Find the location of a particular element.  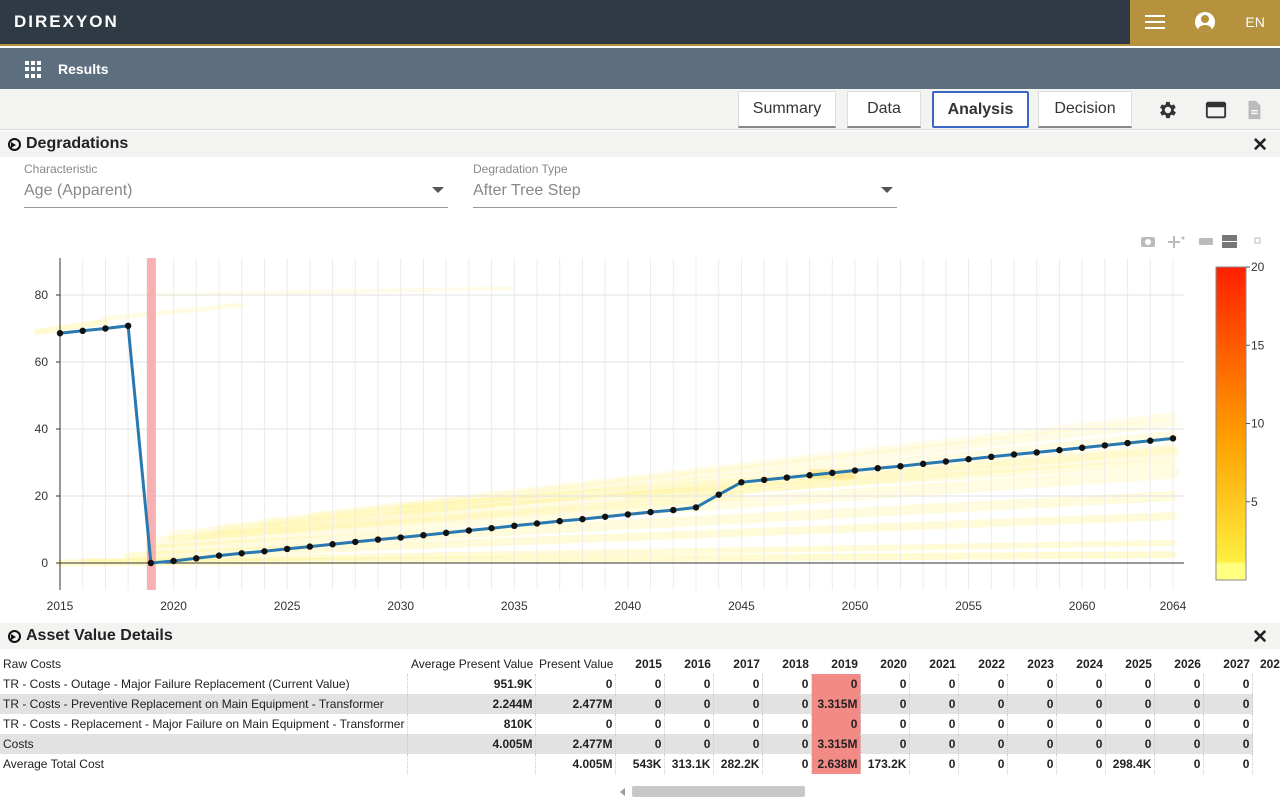

logo-mark-icon is located at coordinates (1257, 240).